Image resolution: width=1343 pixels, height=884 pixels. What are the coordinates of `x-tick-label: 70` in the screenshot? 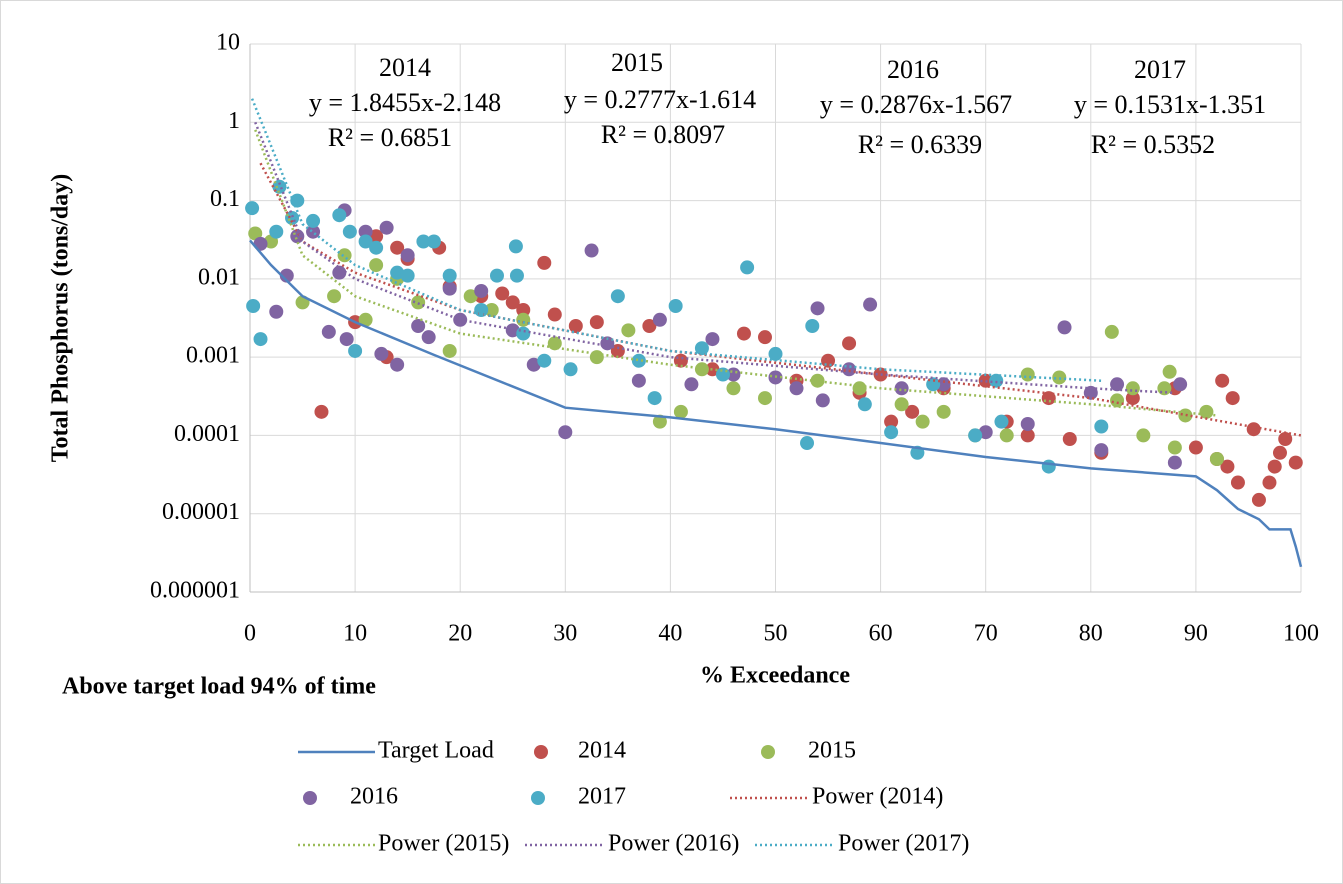 It's located at (986, 634).